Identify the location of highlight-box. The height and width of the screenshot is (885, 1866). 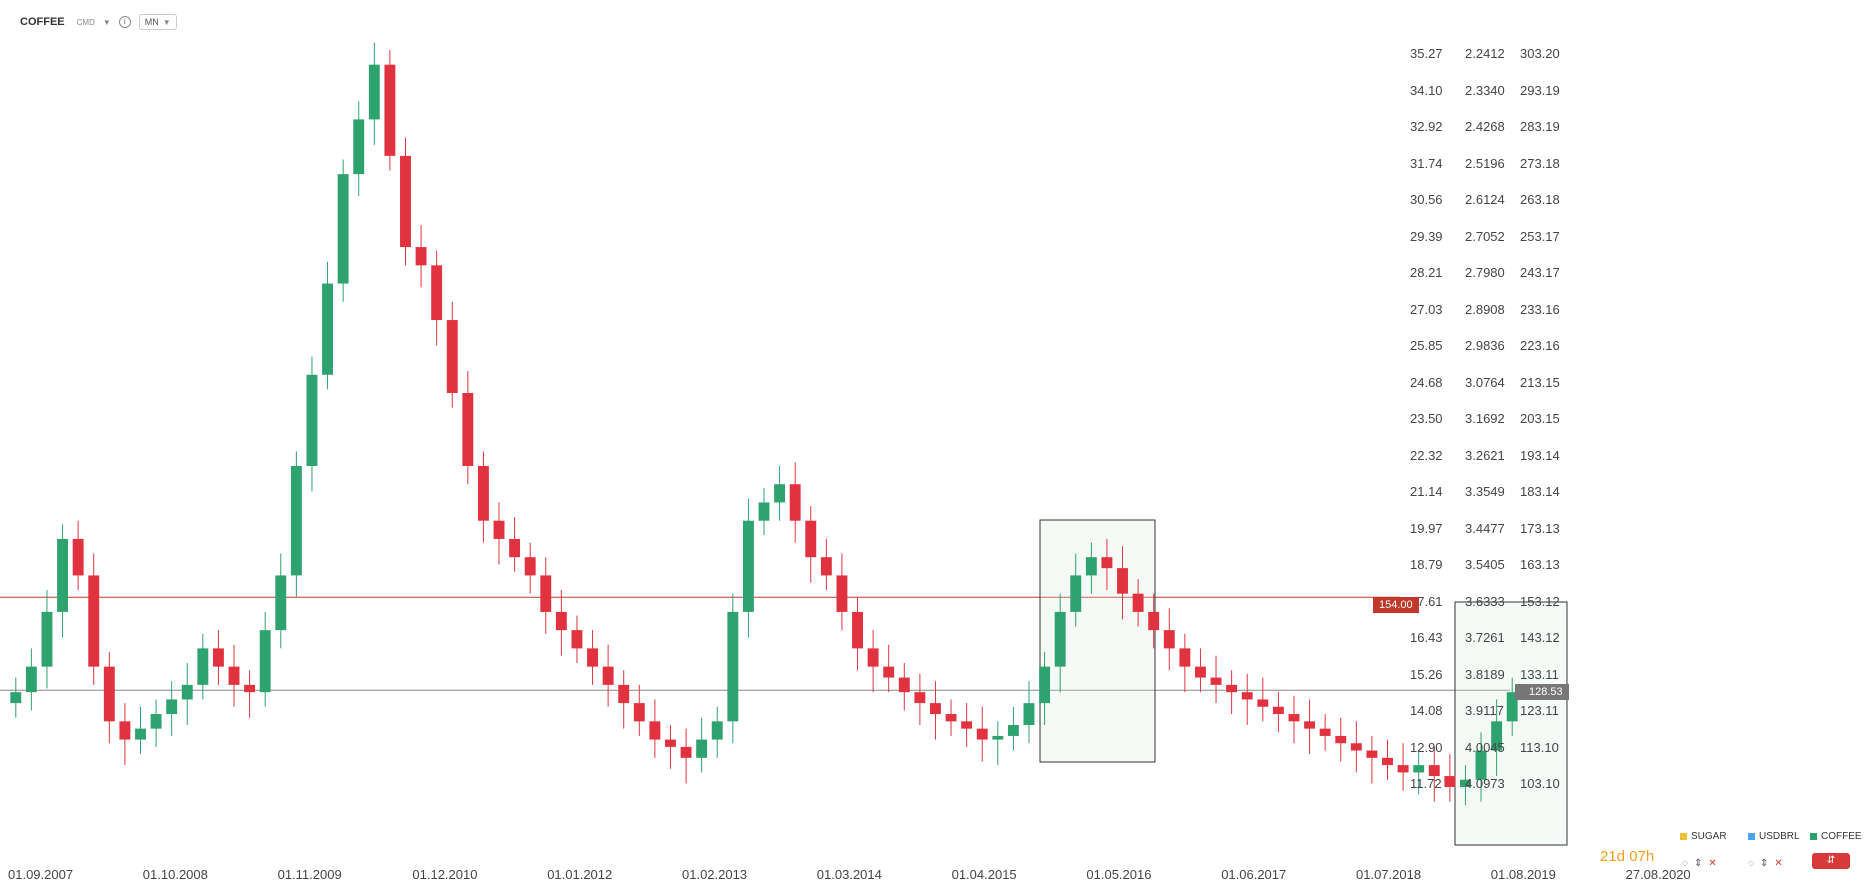
(1511, 723).